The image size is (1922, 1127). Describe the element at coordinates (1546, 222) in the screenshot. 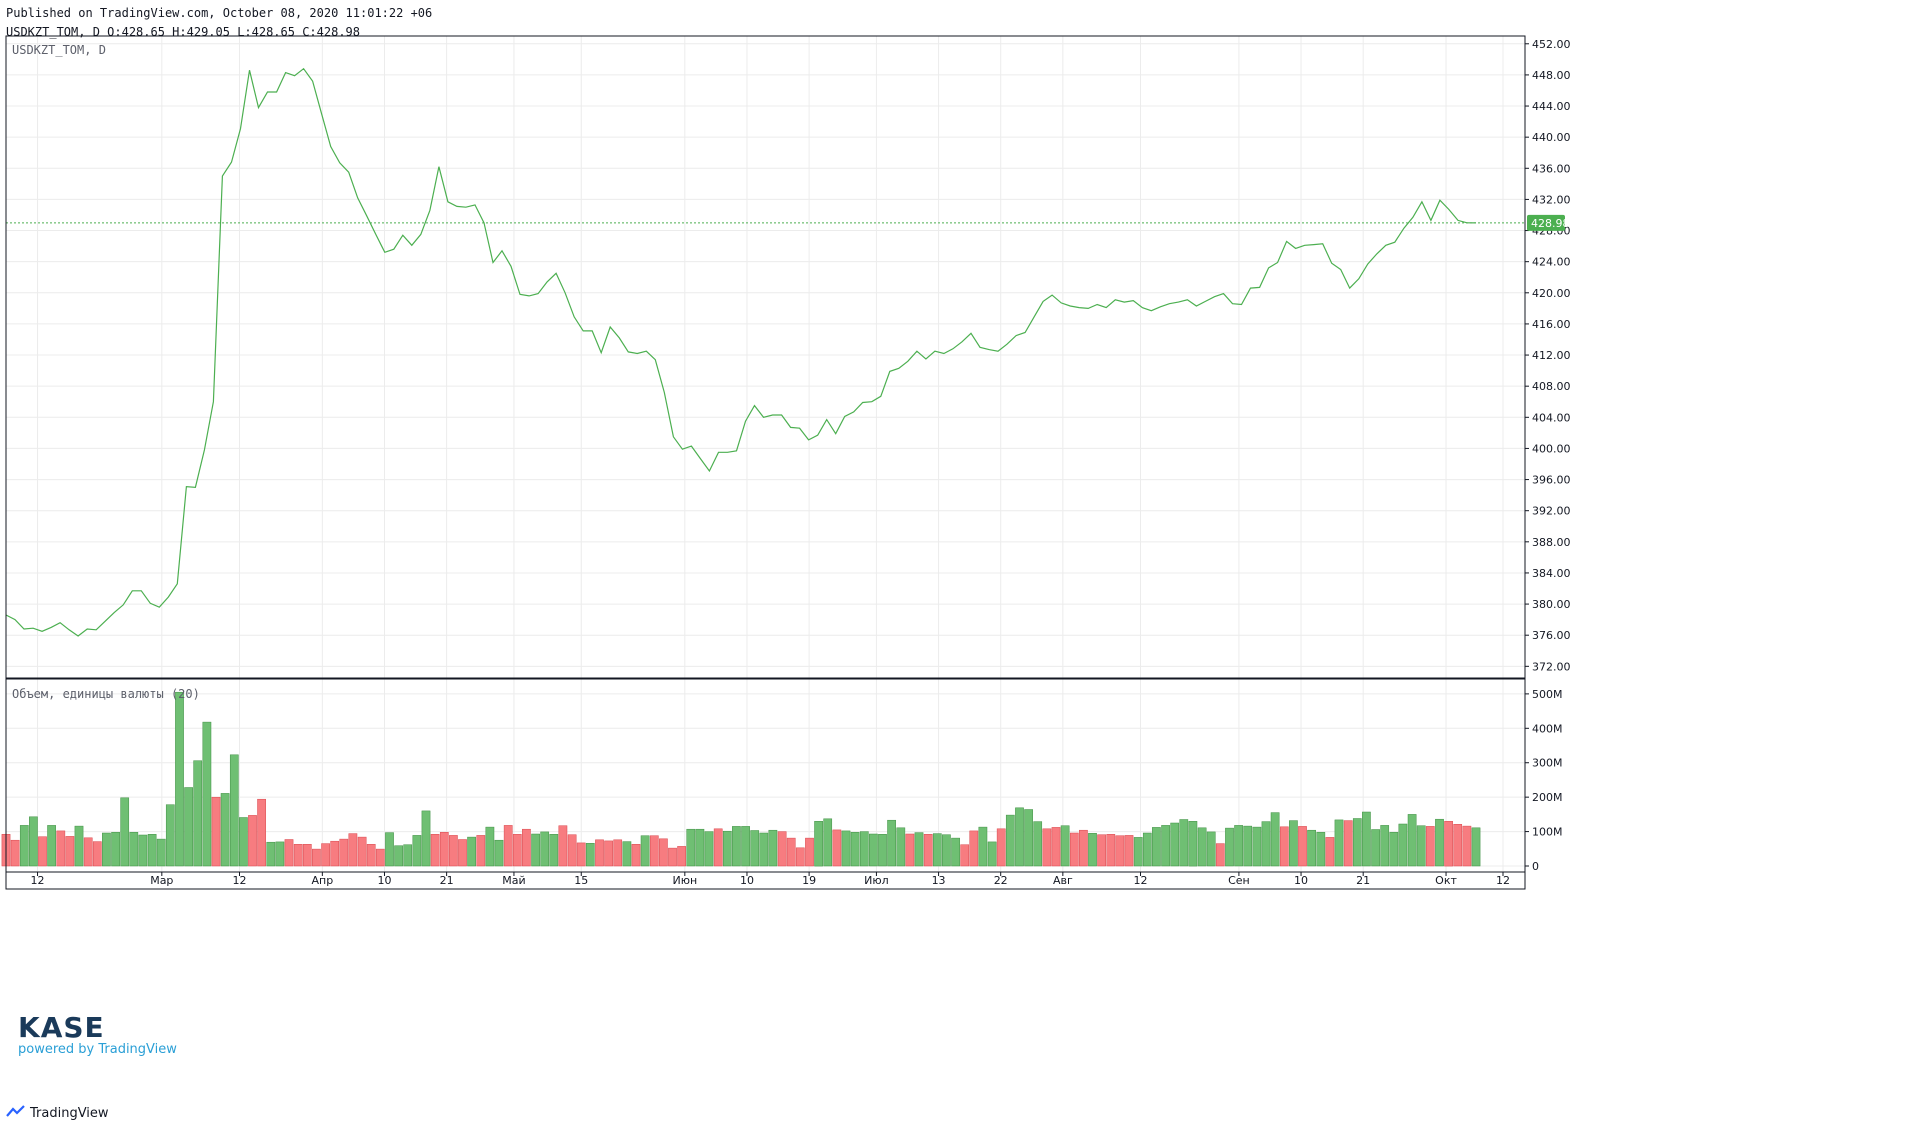

I see `last-price-tag-bg` at that location.